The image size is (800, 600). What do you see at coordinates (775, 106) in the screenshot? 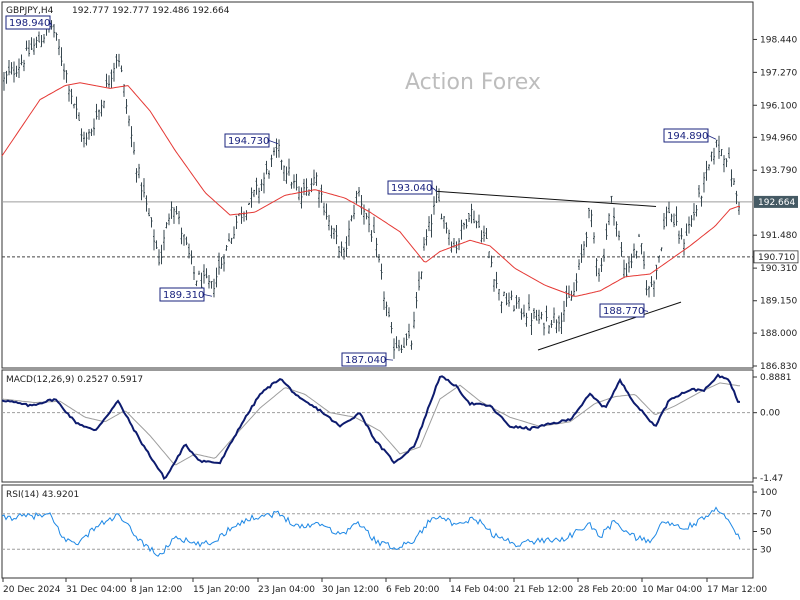
I see `price-axis-tick: 196.100` at bounding box center [775, 106].